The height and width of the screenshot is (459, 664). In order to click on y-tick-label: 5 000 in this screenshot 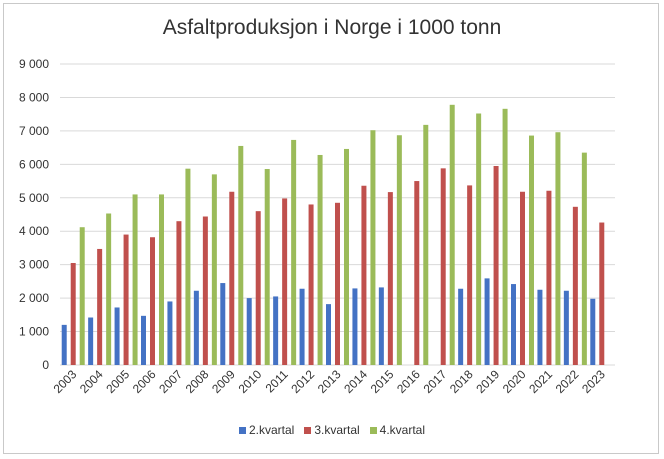, I will do `click(34, 198)`.